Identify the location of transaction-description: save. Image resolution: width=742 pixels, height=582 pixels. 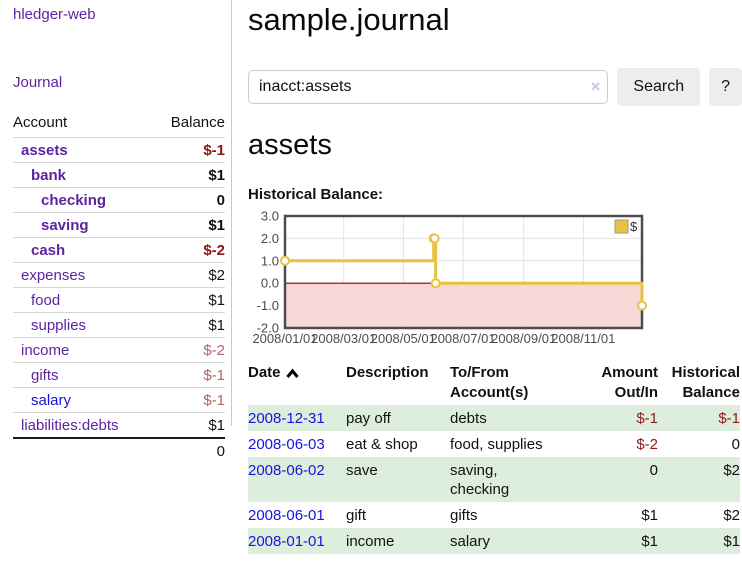
(362, 470).